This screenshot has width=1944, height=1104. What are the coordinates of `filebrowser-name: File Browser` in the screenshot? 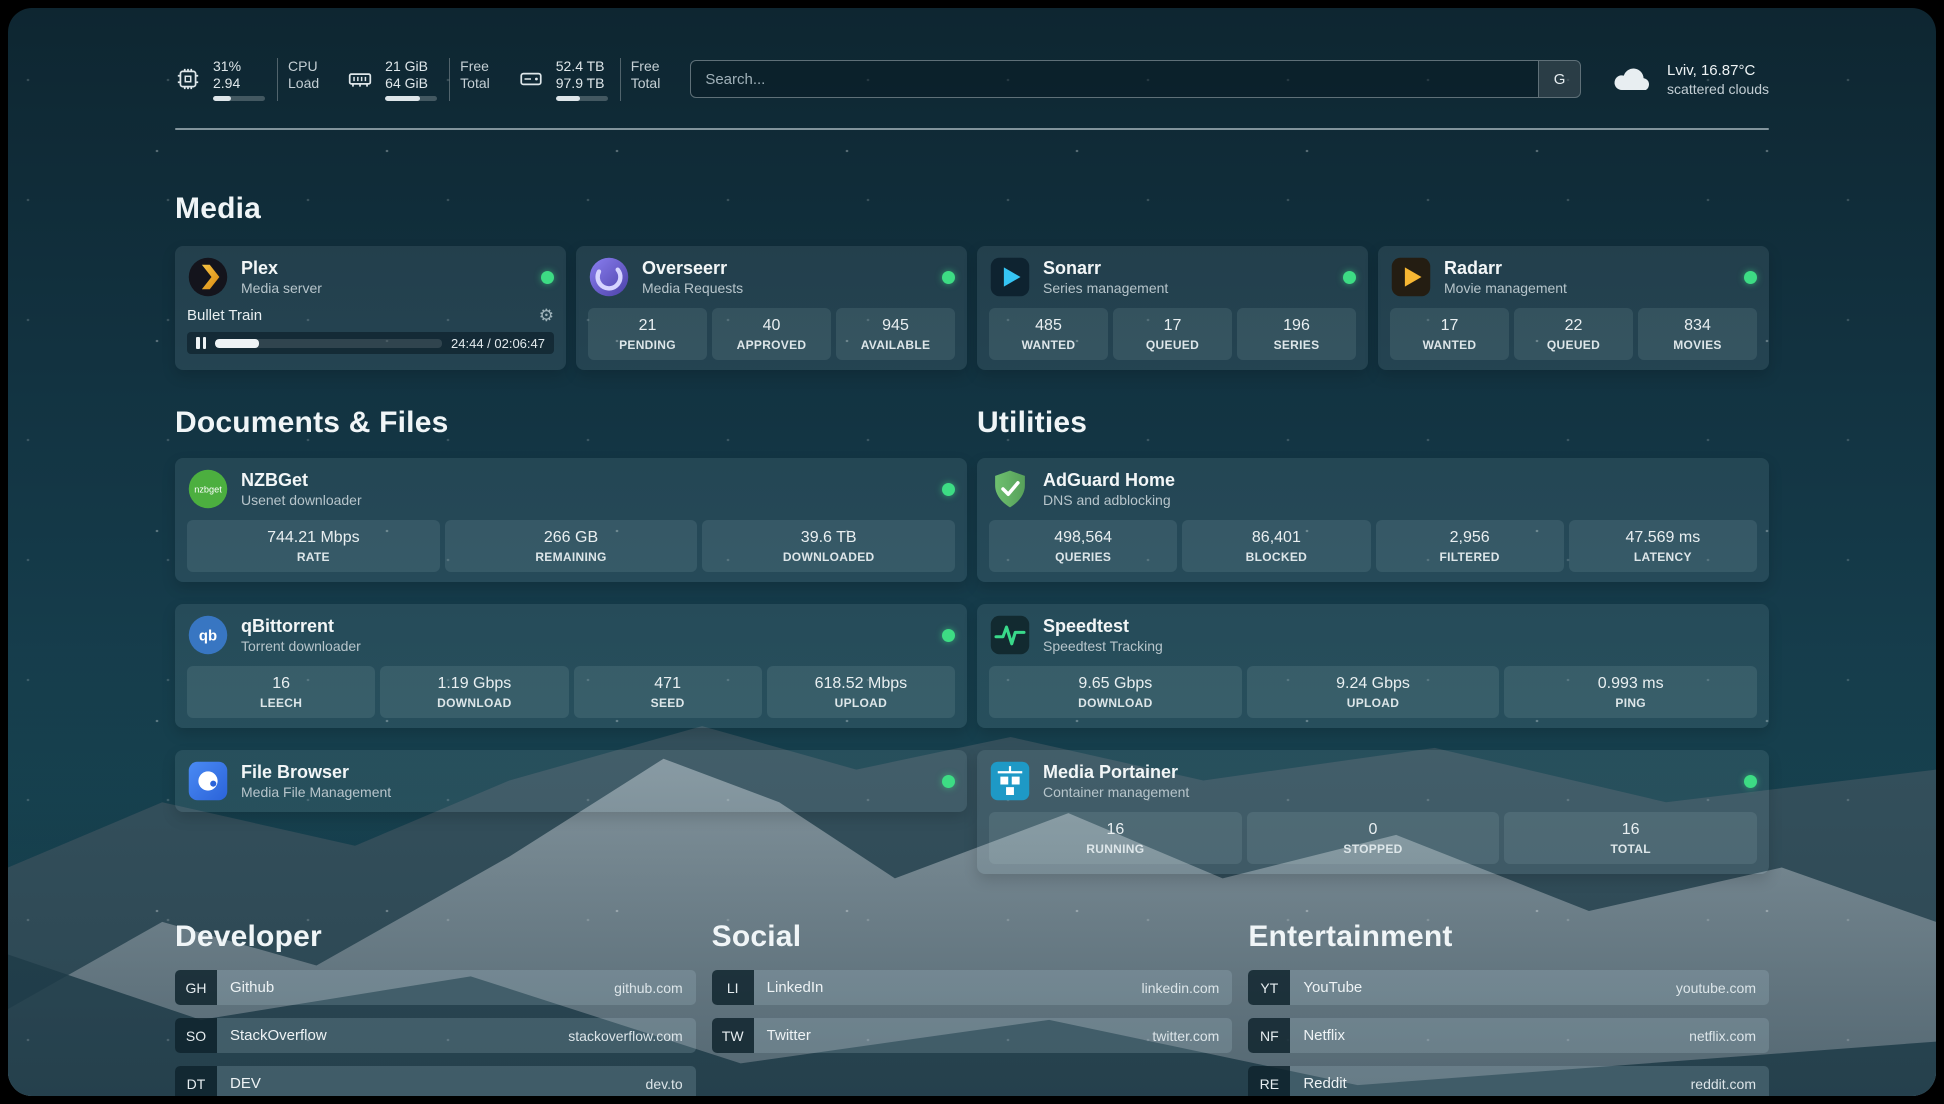 It's located at (295, 772).